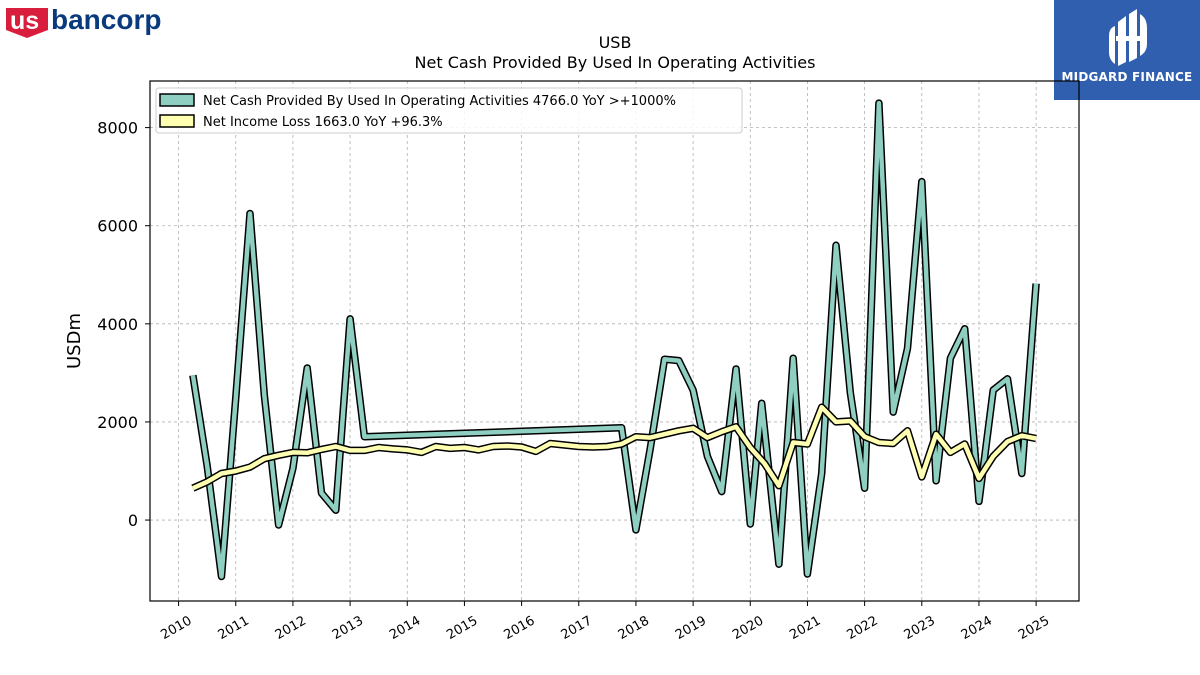 Image resolution: width=1200 pixels, height=675 pixels. Describe the element at coordinates (1034, 628) in the screenshot. I see `x-tick-label: 2025` at that location.